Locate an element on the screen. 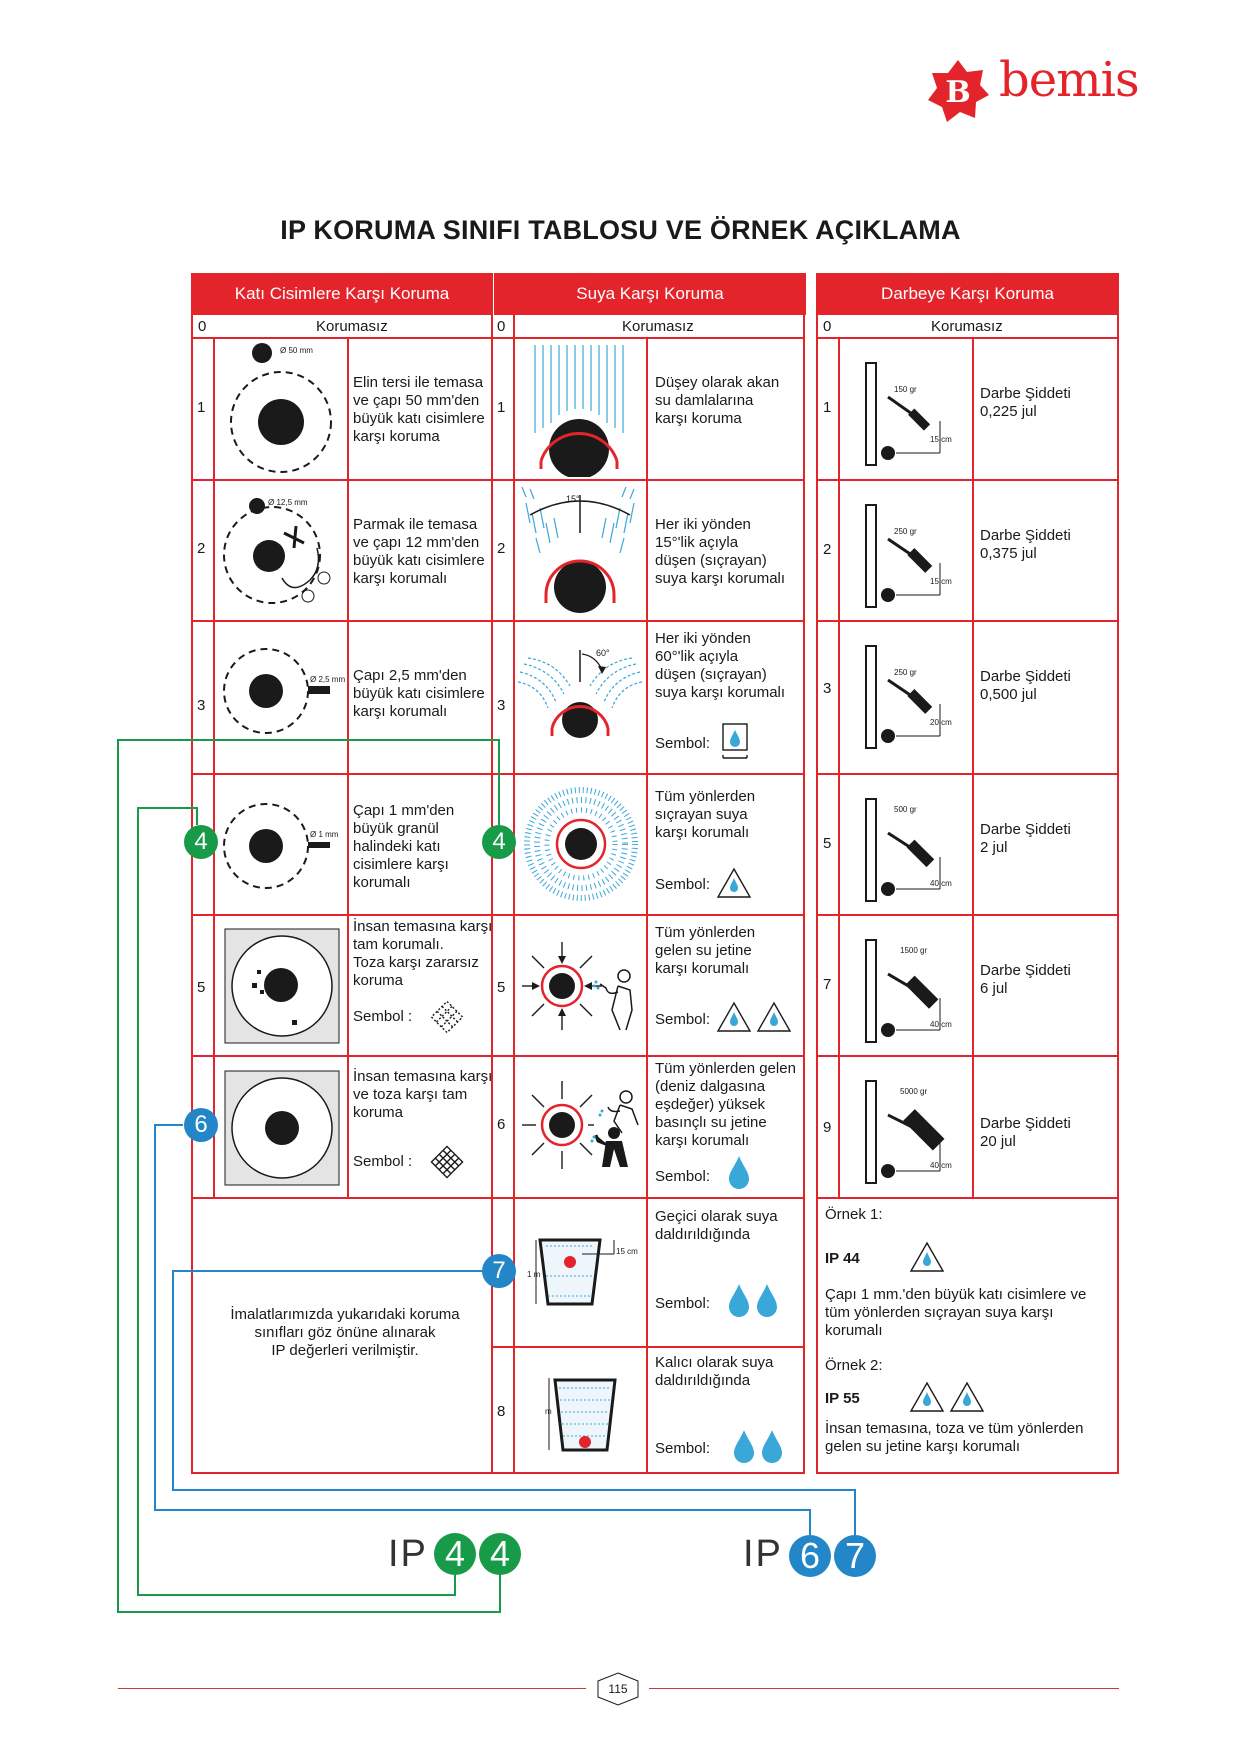  water-3-angle: 60° is located at coordinates (603, 653).